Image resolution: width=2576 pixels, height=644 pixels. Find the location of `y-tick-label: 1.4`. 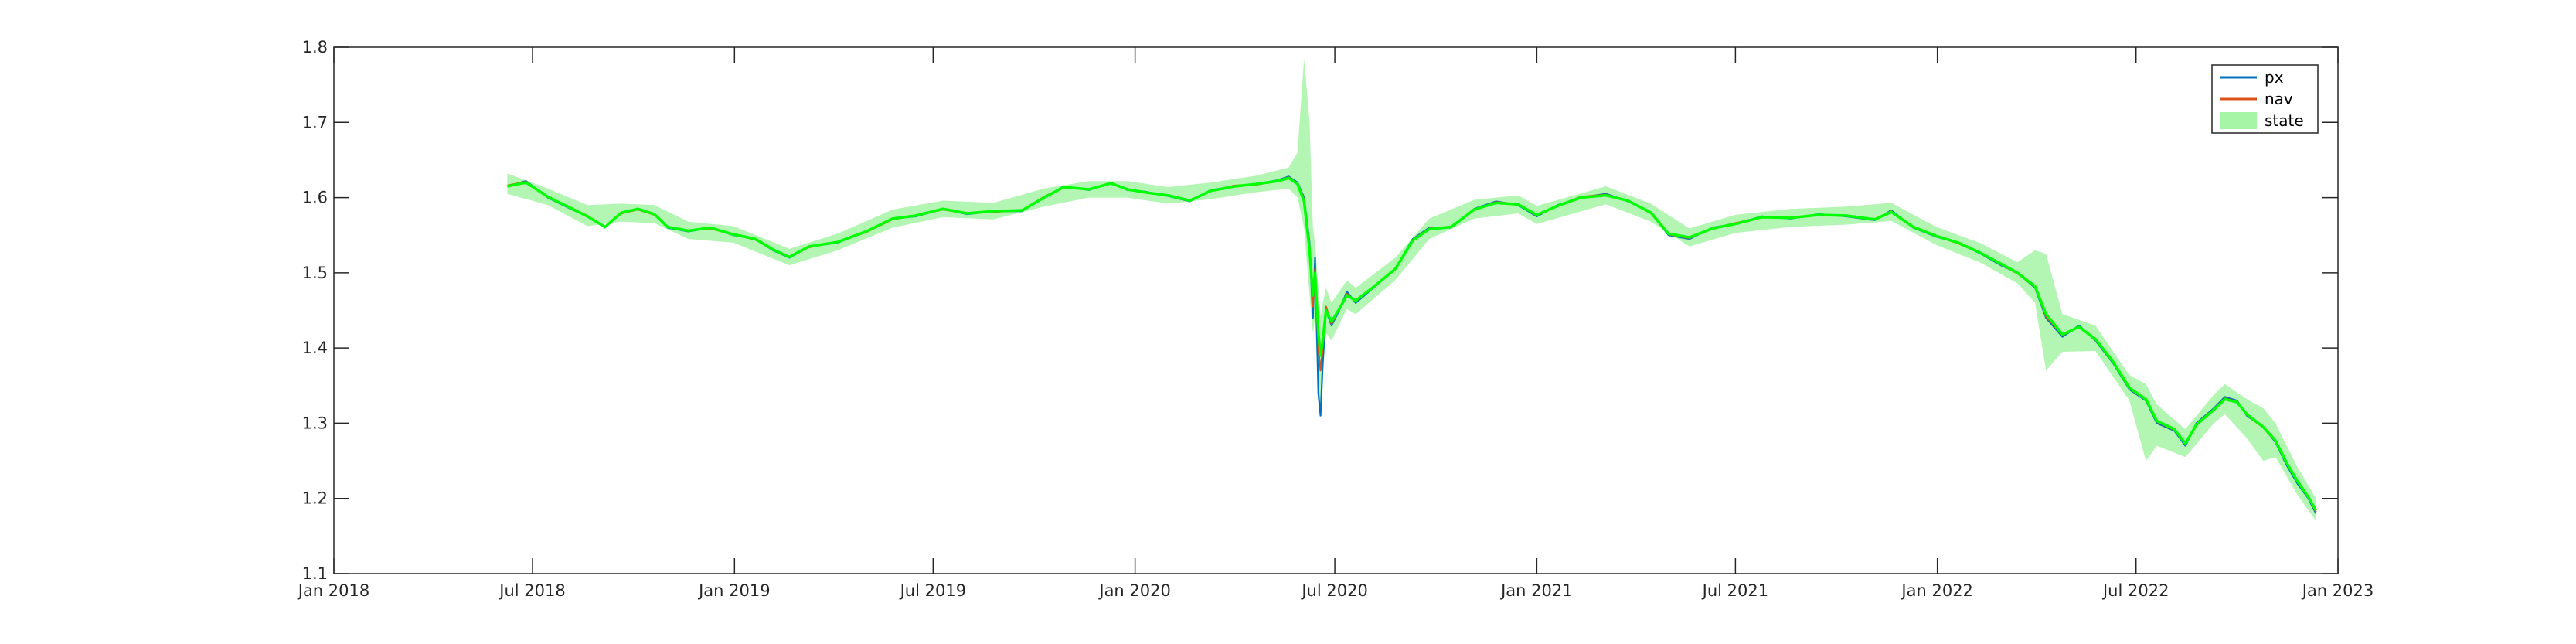

y-tick-label: 1.4 is located at coordinates (315, 348).